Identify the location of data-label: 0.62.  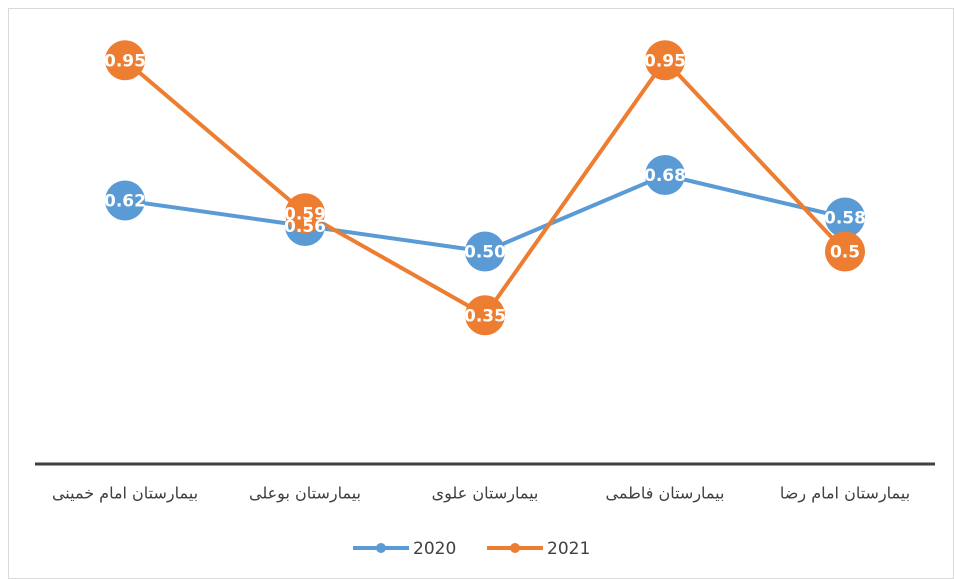
(125, 202).